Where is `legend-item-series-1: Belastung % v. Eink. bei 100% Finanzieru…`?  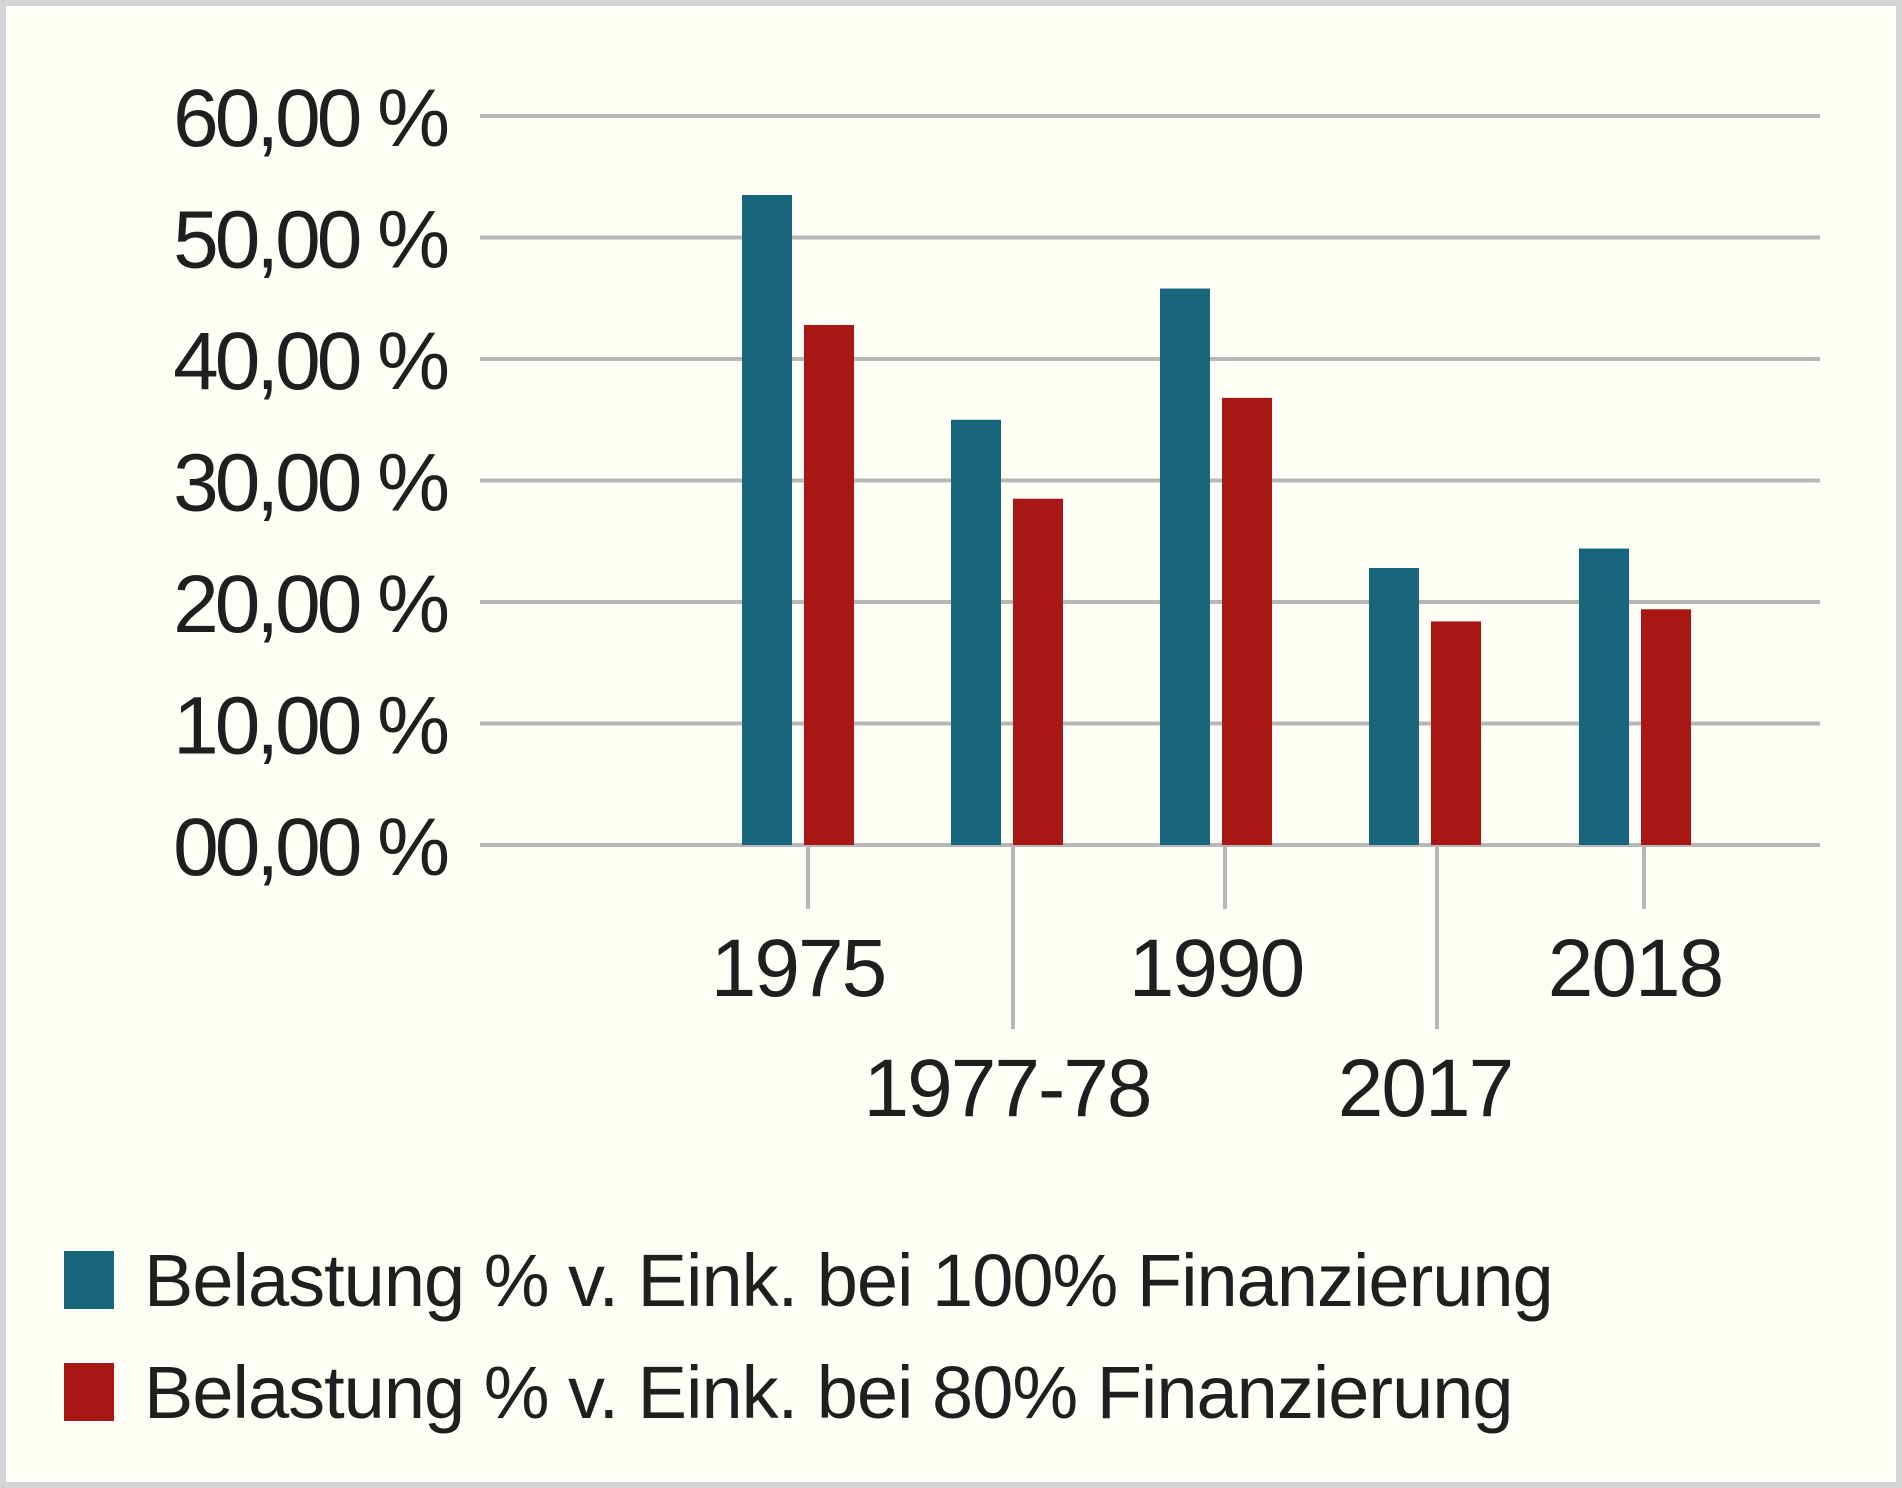
legend-item-series-1: Belastung % v. Eink. bei 100% Finanzieru… is located at coordinates (809, 1280).